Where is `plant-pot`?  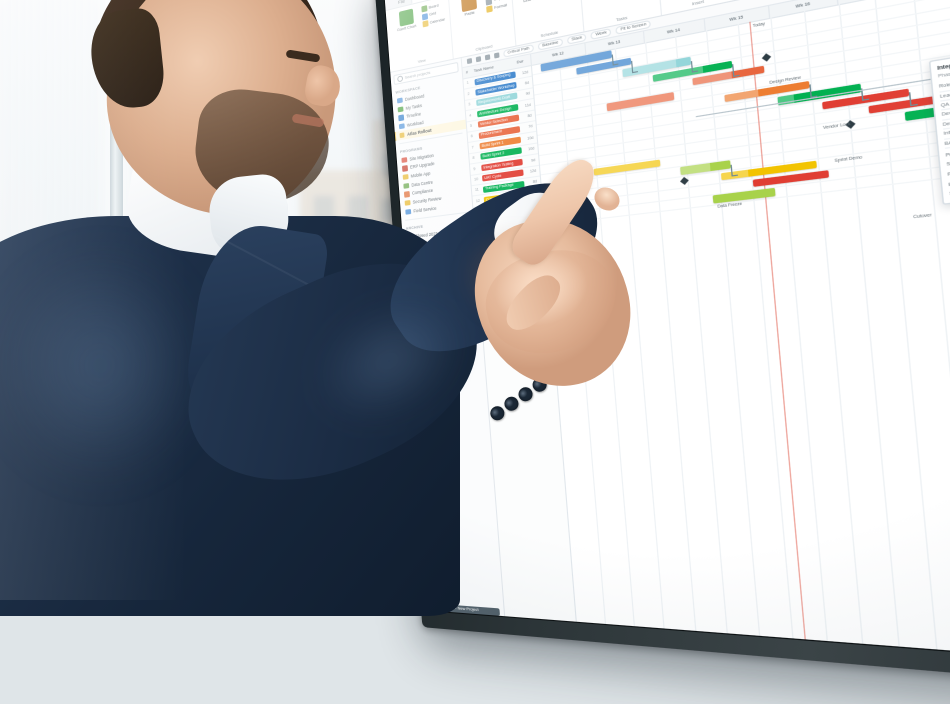
plant-pot is located at coordinates (384, 470).